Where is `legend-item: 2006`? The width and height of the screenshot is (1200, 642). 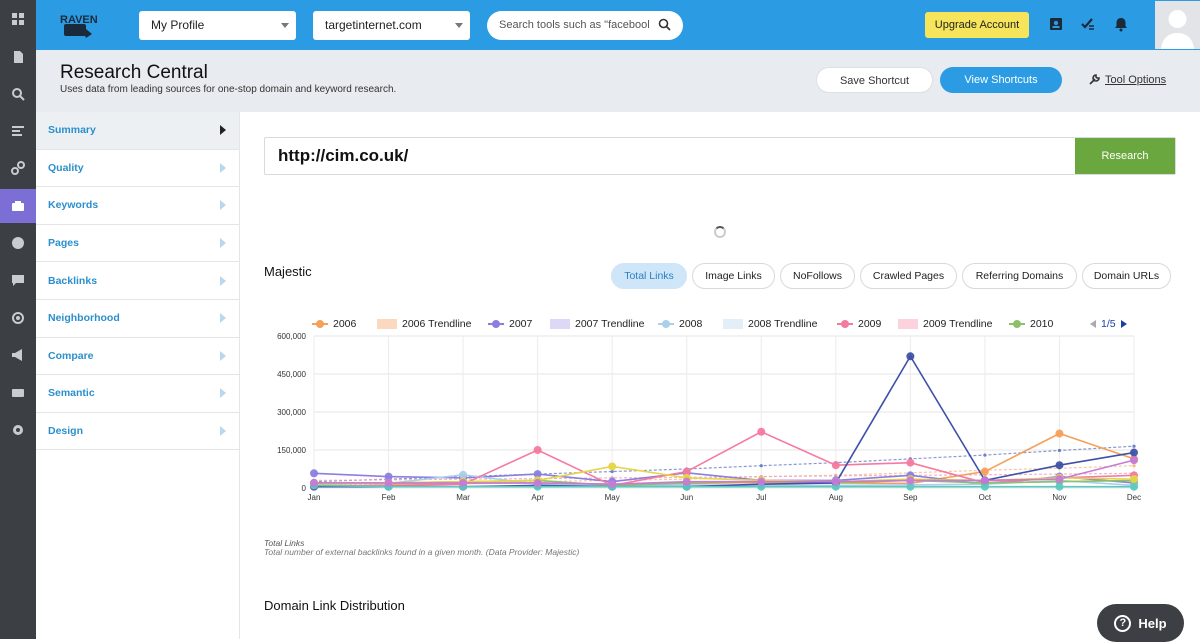
legend-item: 2006 is located at coordinates (334, 324).